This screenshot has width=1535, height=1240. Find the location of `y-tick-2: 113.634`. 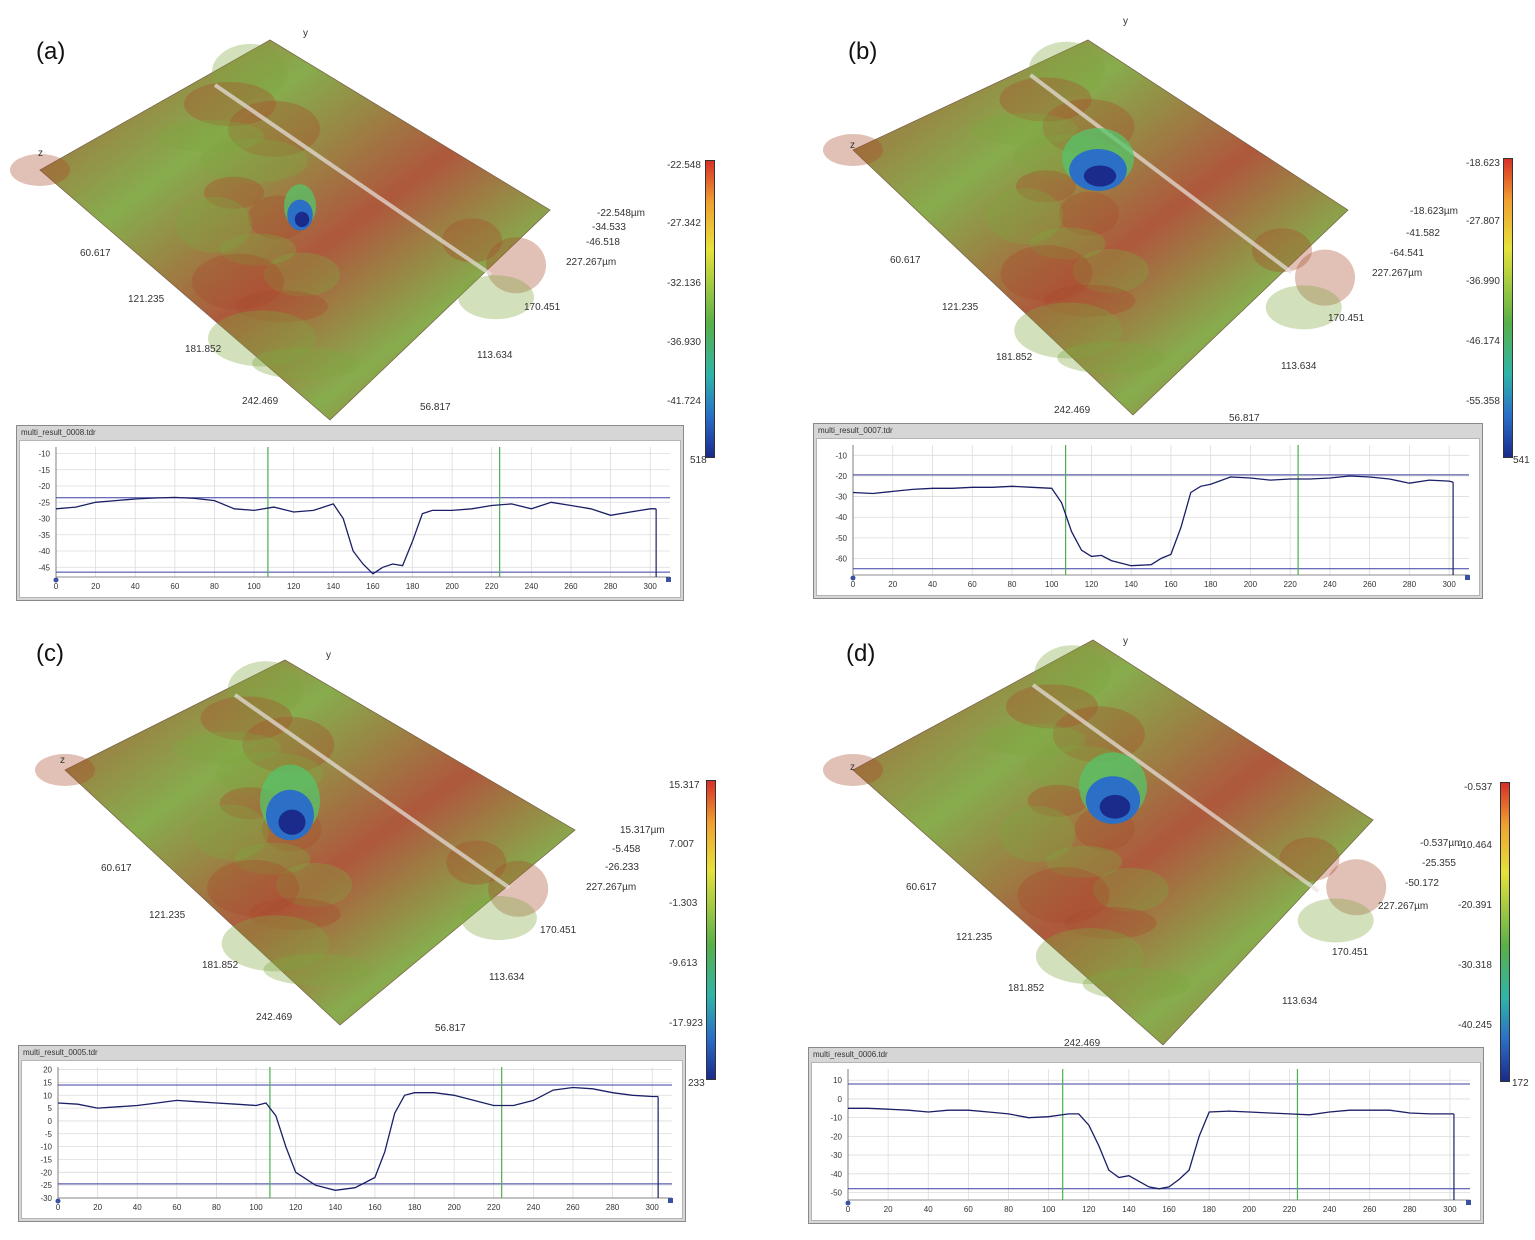

y-tick-2: 113.634 is located at coordinates (1300, 1001).